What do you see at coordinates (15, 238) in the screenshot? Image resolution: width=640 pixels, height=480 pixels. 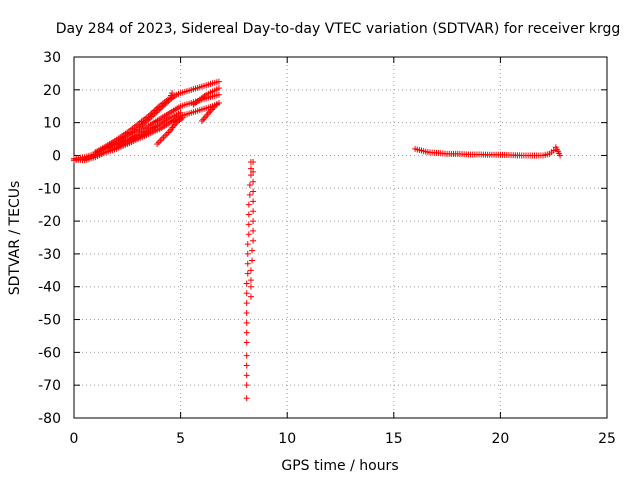 I see `y-axis-label: SDTVAR / TECUs` at bounding box center [15, 238].